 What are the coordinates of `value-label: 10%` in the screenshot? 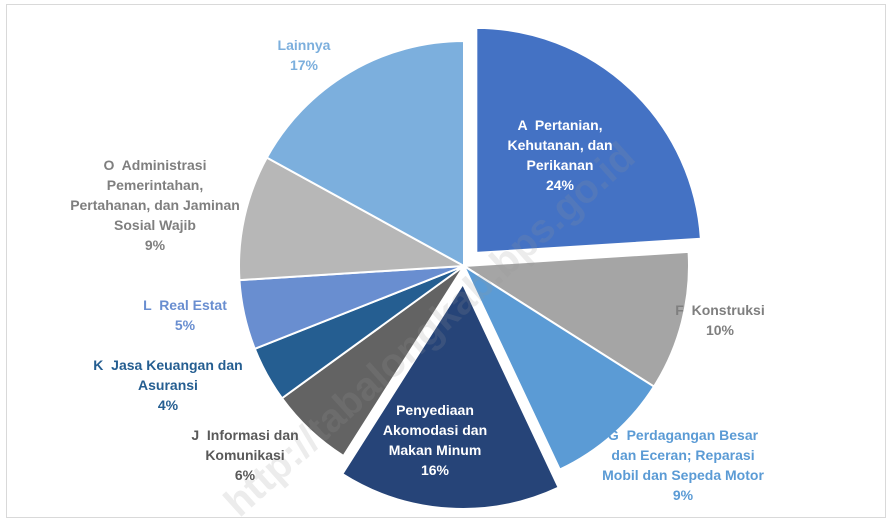 It's located at (720, 330).